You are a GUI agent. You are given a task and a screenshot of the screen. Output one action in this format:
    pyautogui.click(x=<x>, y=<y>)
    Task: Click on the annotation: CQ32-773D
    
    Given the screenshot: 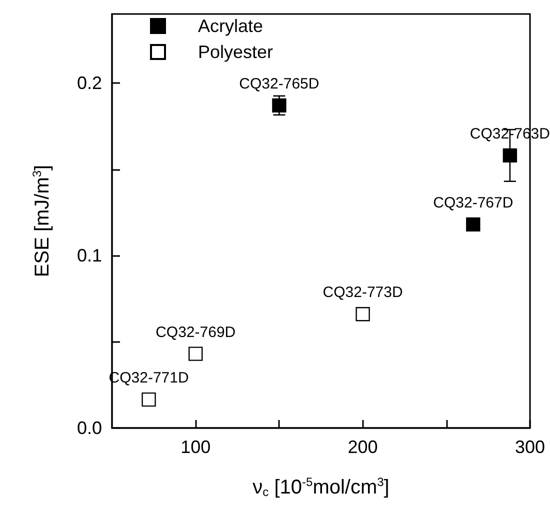 What is the action you would take?
    pyautogui.click(x=362, y=293)
    